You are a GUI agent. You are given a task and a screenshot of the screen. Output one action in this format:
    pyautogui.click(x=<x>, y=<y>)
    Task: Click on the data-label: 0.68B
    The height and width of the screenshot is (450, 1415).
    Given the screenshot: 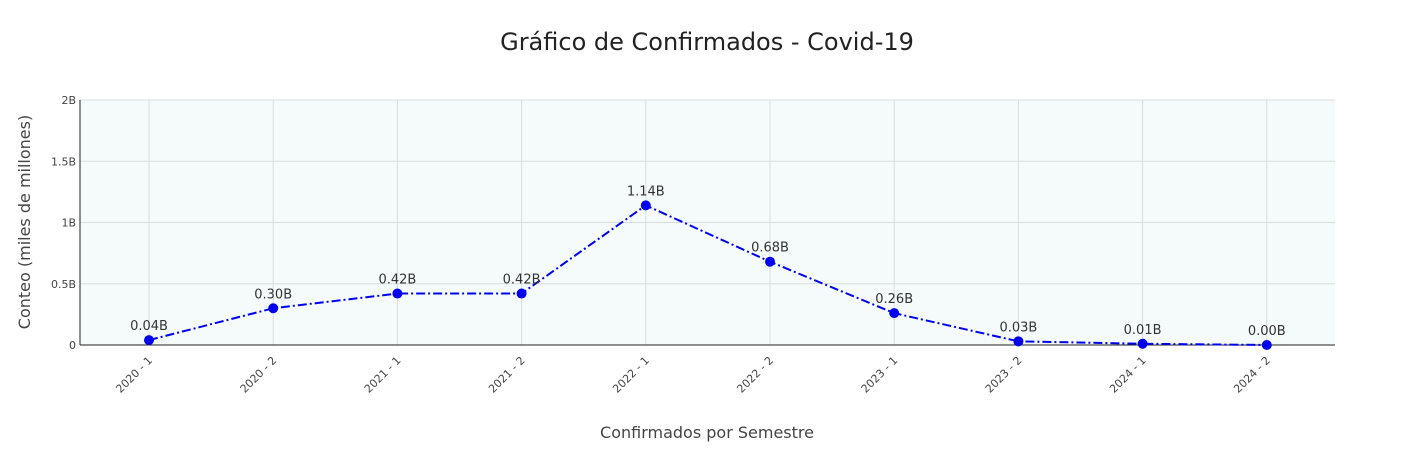 What is the action you would take?
    pyautogui.click(x=770, y=248)
    